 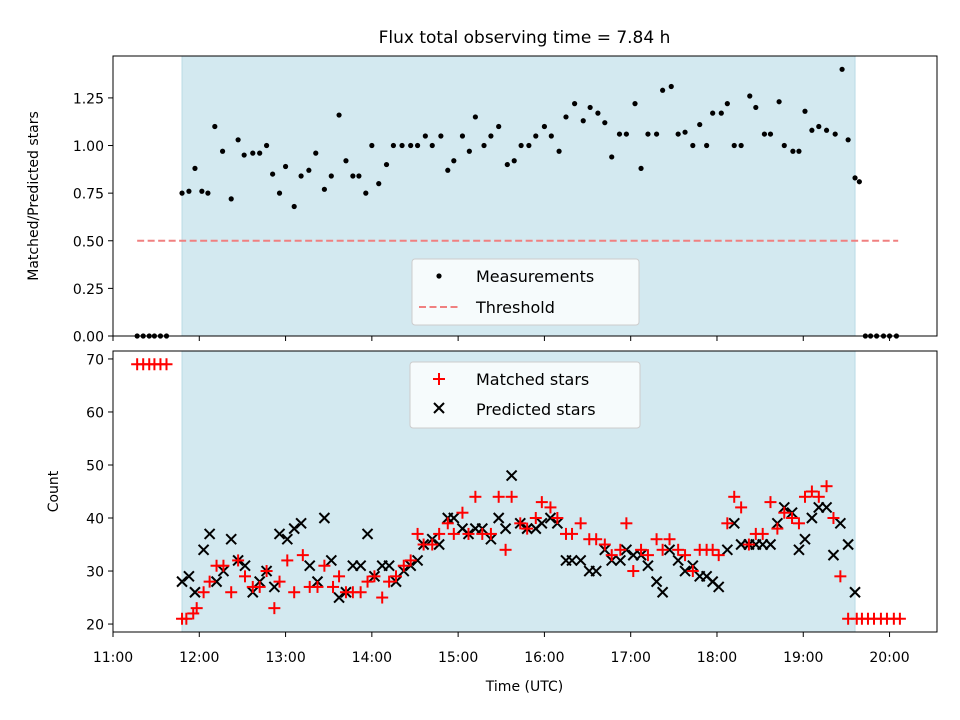 What do you see at coordinates (93, 218) in the screenshot?
I see `top-y-ticks: 0.00 0.25 0.50 0.75 1.00 1.25` at bounding box center [93, 218].